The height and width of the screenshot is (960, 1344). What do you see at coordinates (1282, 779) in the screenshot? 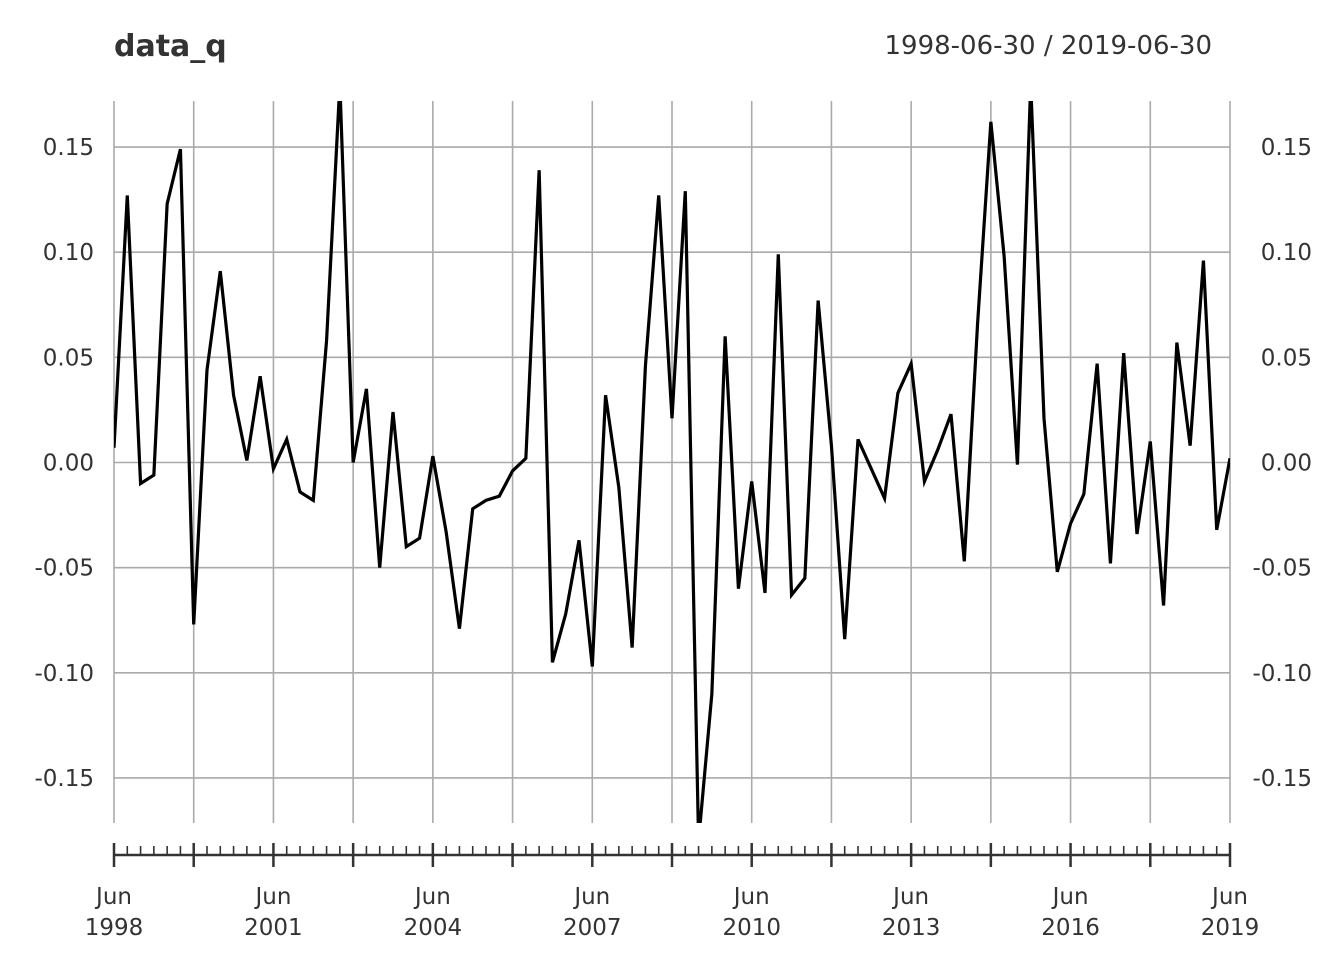
I see `y-tick-label-right: -0.15` at bounding box center [1282, 779].